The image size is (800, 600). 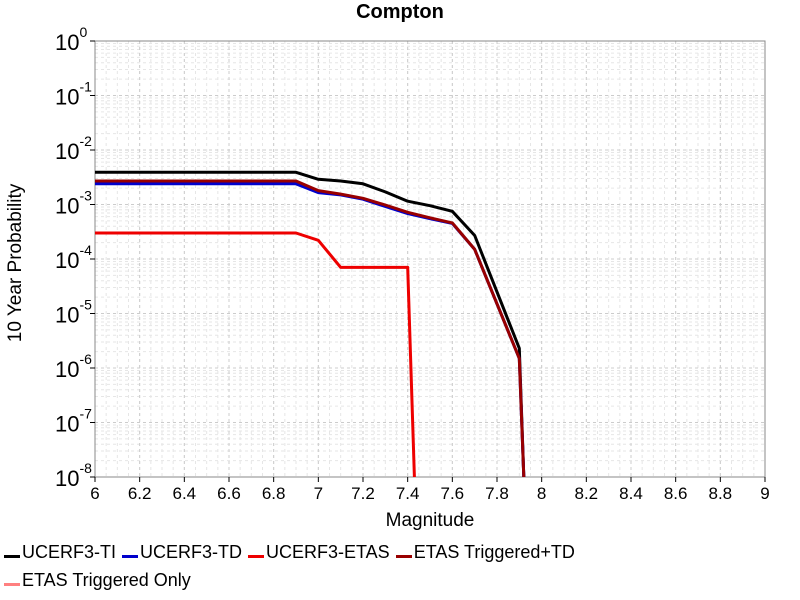 I want to click on x-tick-label: 9, so click(x=764, y=493).